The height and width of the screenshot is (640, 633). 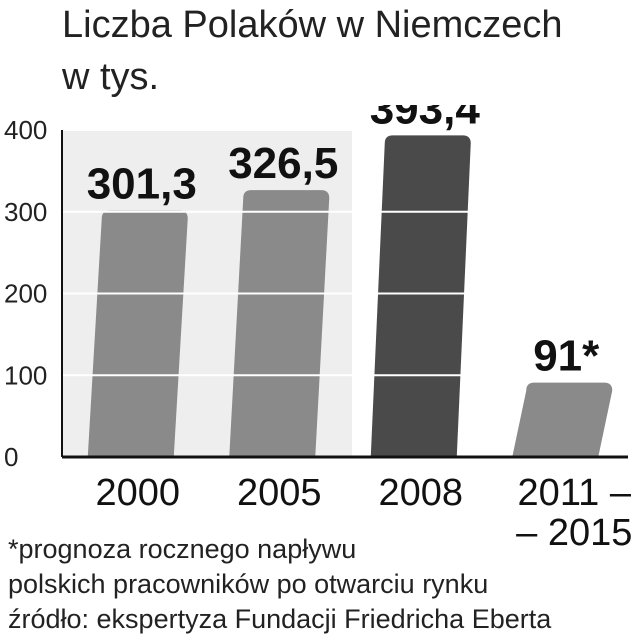 I want to click on value-label: 301,3, so click(x=142, y=184).